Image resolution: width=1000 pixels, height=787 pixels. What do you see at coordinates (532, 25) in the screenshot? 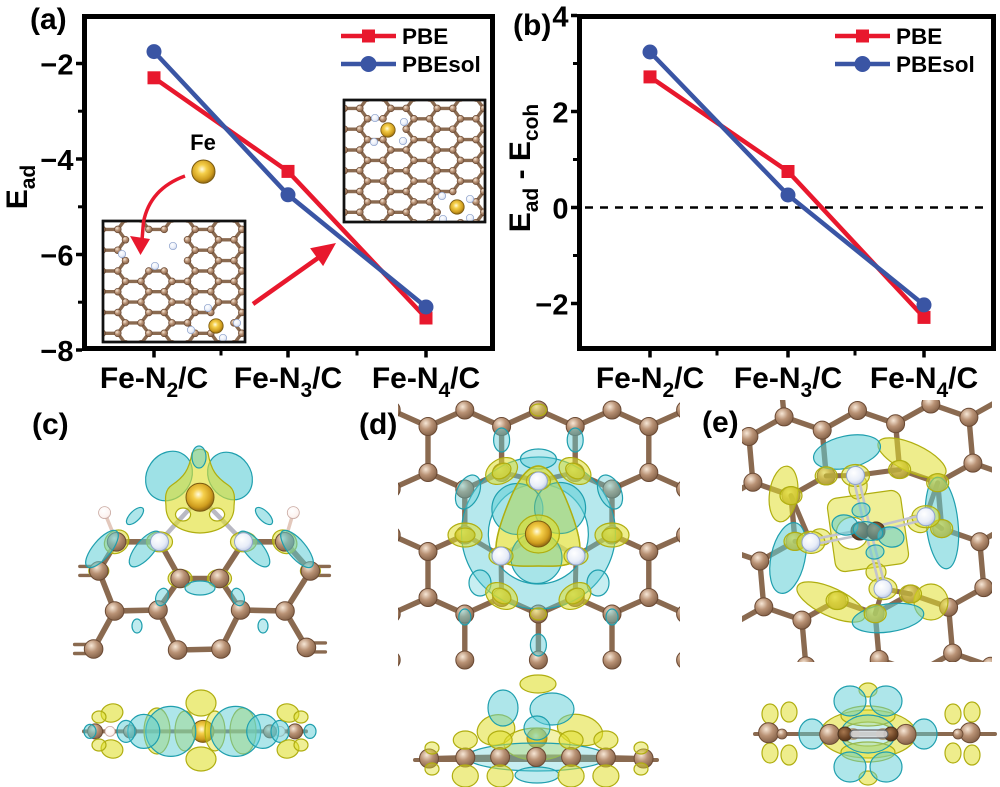
I see `svg-text: (b)` at bounding box center [532, 25].